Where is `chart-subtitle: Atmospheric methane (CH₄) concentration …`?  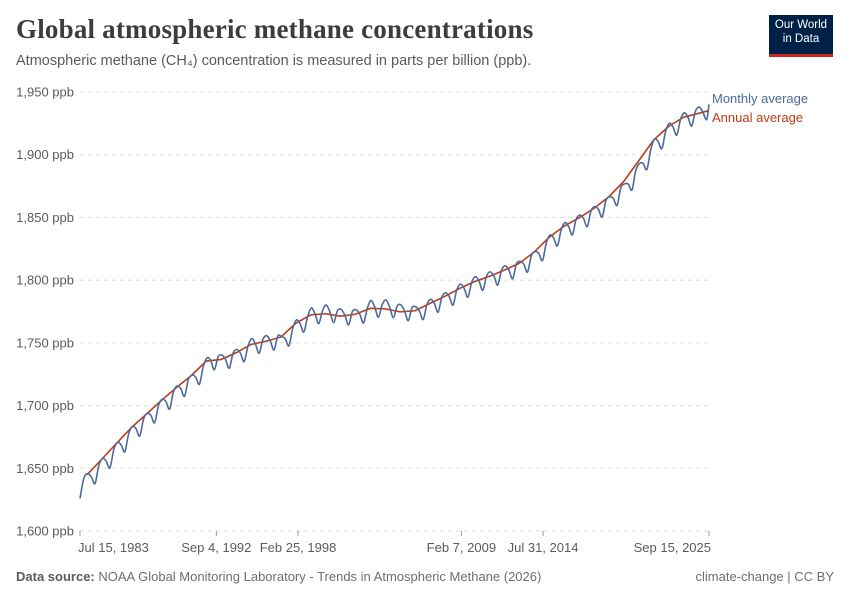
chart-subtitle: Atmospheric methane (CH₄) concentration … is located at coordinates (274, 61).